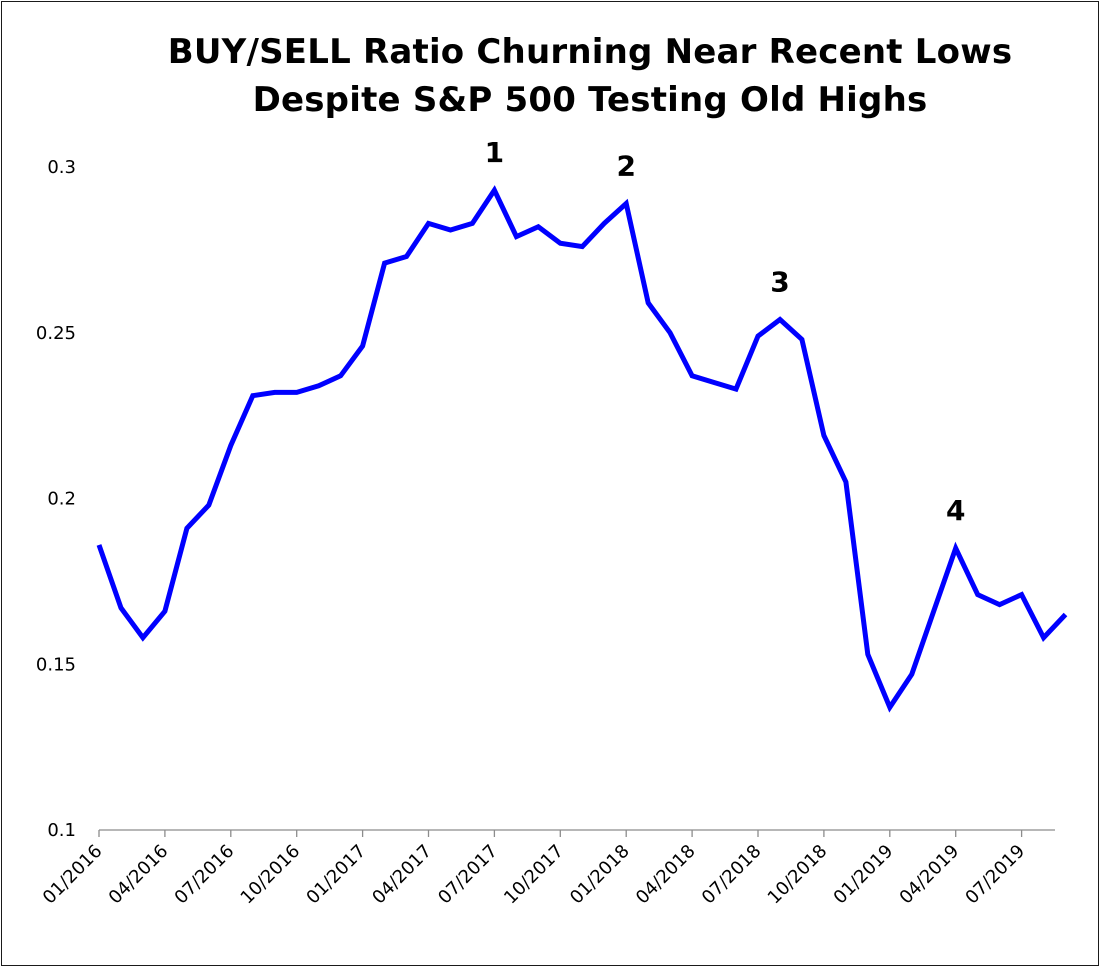 The image size is (1100, 967). I want to click on y-tick-label: 0.15, so click(56, 664).